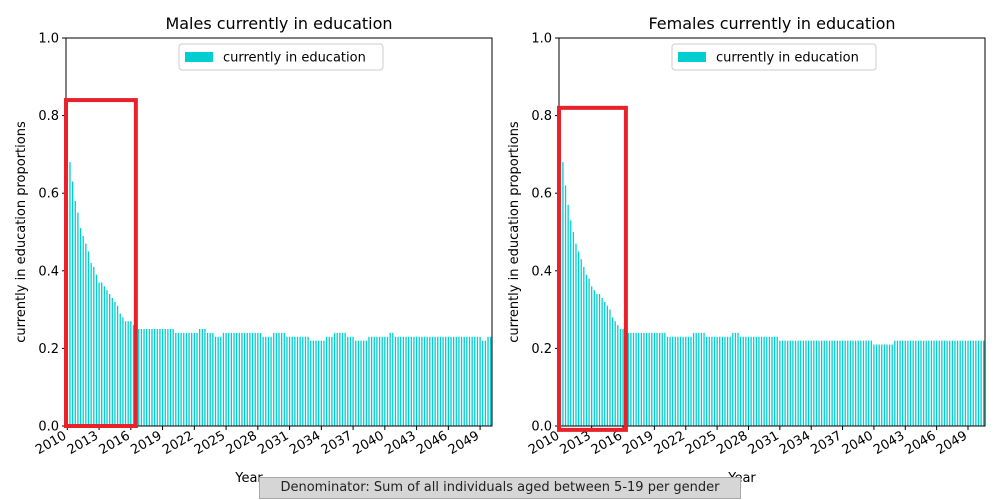 Image resolution: width=1000 pixels, height=500 pixels. I want to click on y-tick-label: 0.4, so click(48, 271).